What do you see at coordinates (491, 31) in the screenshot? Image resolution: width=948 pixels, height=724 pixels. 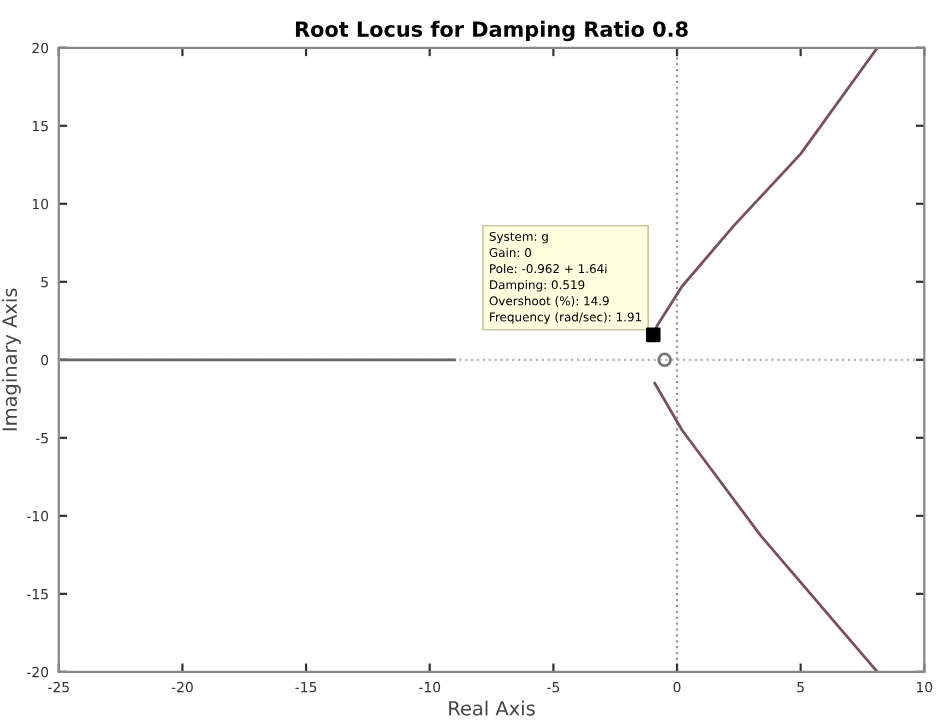 I see `chart-title: Root Locus for Damping Ratio 0.8` at bounding box center [491, 31].